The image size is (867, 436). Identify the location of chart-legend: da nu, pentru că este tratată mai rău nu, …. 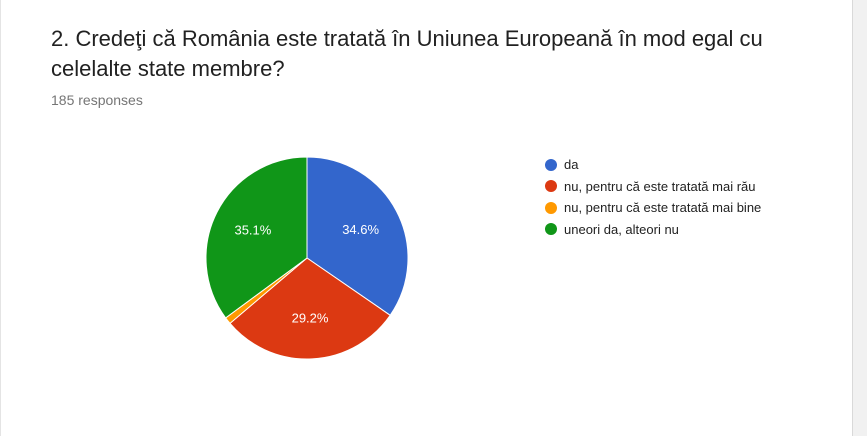
(653, 197).